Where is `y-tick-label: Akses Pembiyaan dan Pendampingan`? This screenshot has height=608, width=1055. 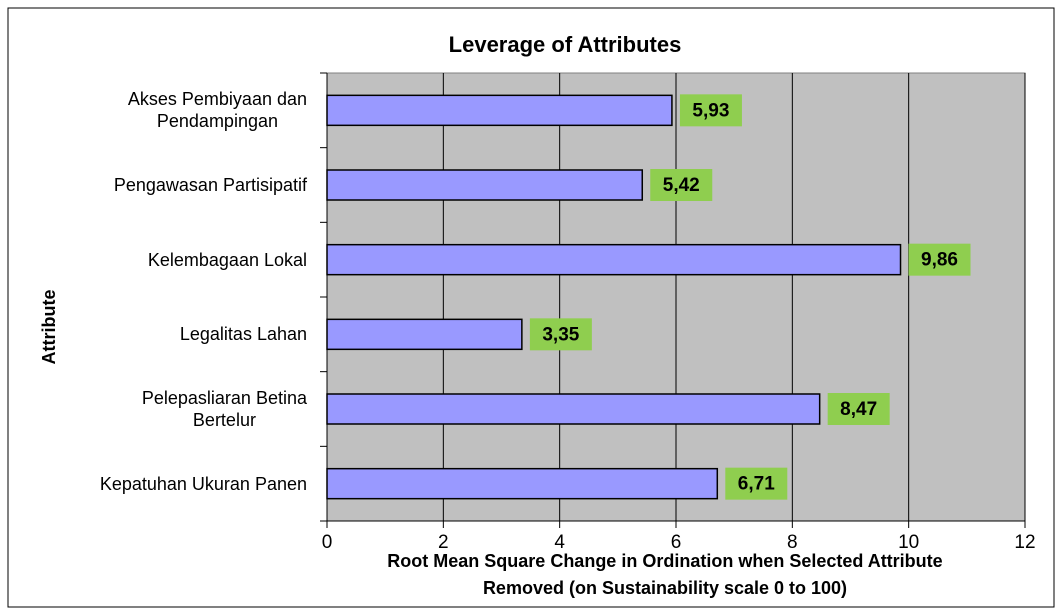
y-tick-label: Akses Pembiyaan dan Pendampingan is located at coordinates (217, 110).